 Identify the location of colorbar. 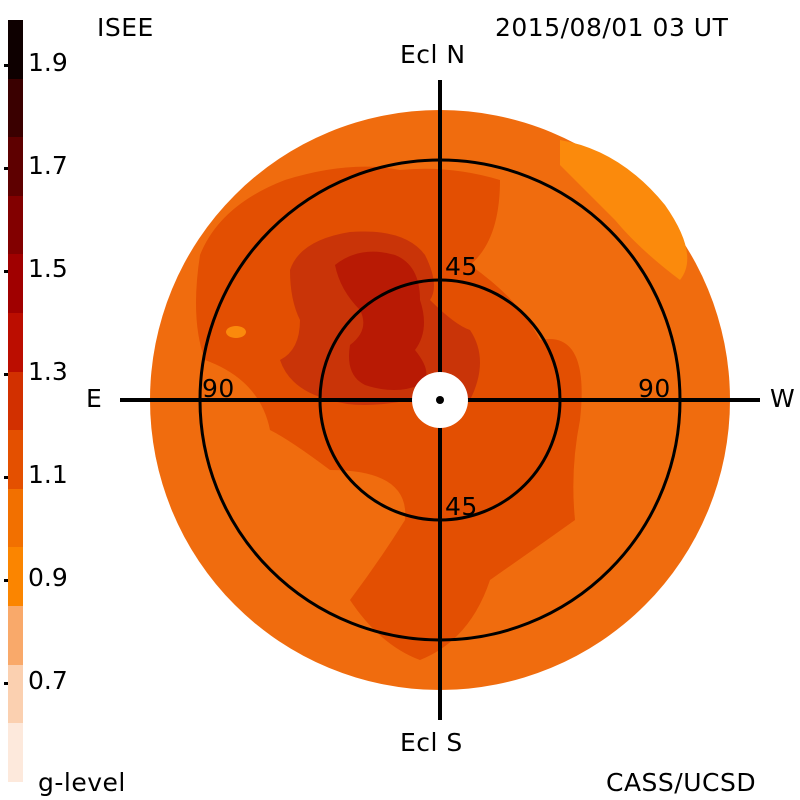
(15, 401).